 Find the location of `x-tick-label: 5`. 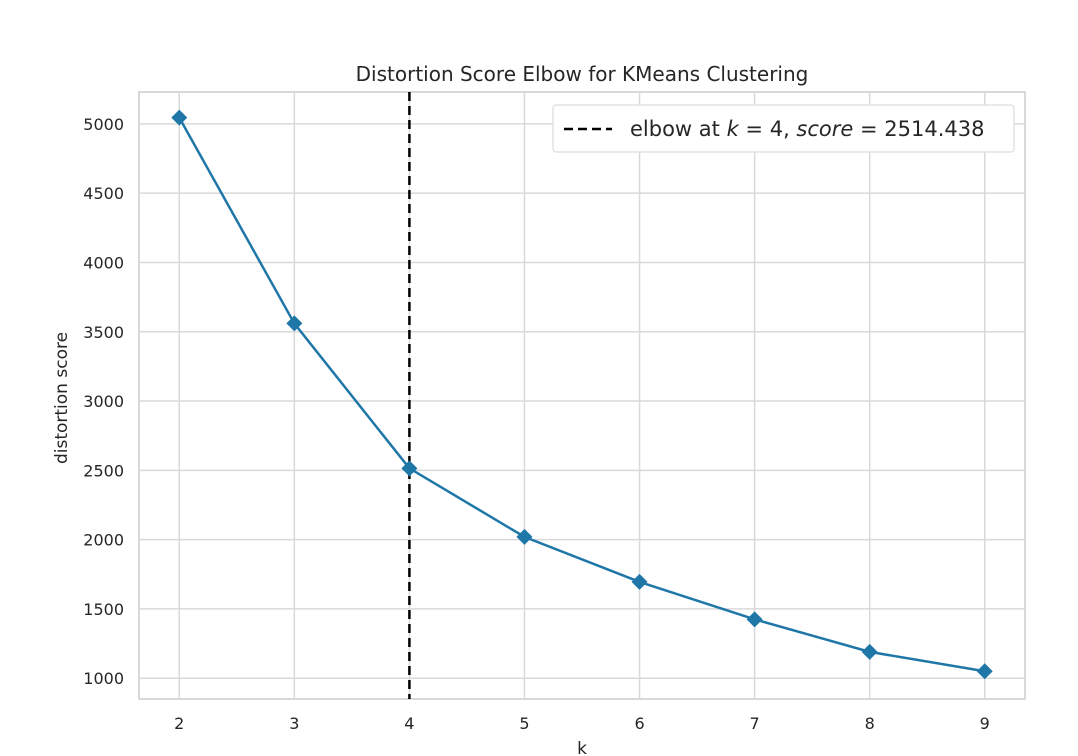

x-tick-label: 5 is located at coordinates (524, 723).